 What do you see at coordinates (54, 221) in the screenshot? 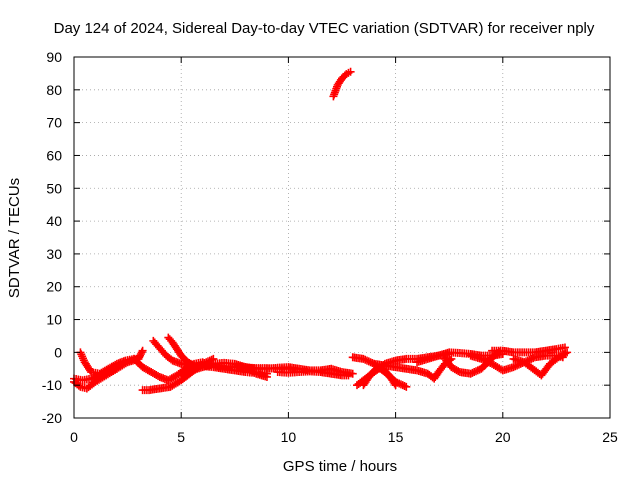
I see `y-tick-label: 40` at bounding box center [54, 221].